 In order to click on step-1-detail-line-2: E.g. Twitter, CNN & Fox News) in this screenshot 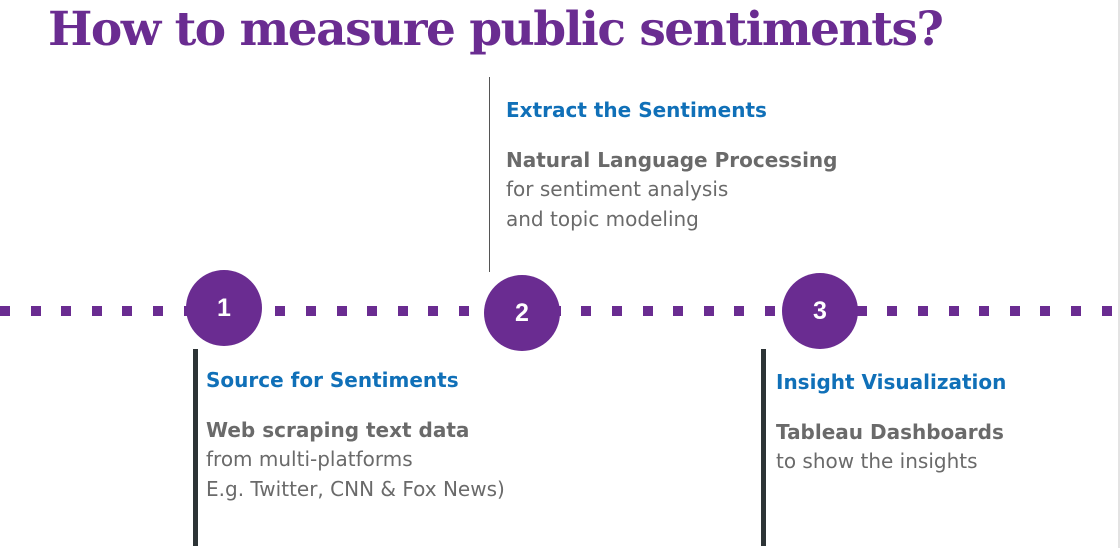, I will do `click(355, 489)`.